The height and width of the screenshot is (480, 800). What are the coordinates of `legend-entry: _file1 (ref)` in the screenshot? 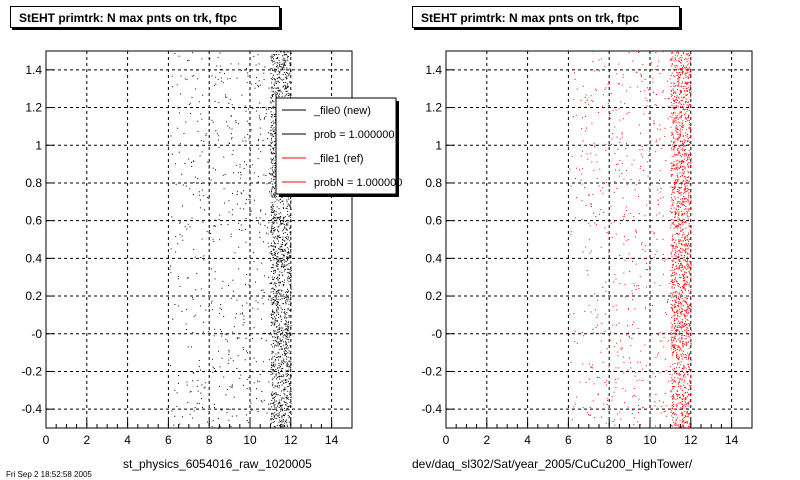 It's located at (338, 159).